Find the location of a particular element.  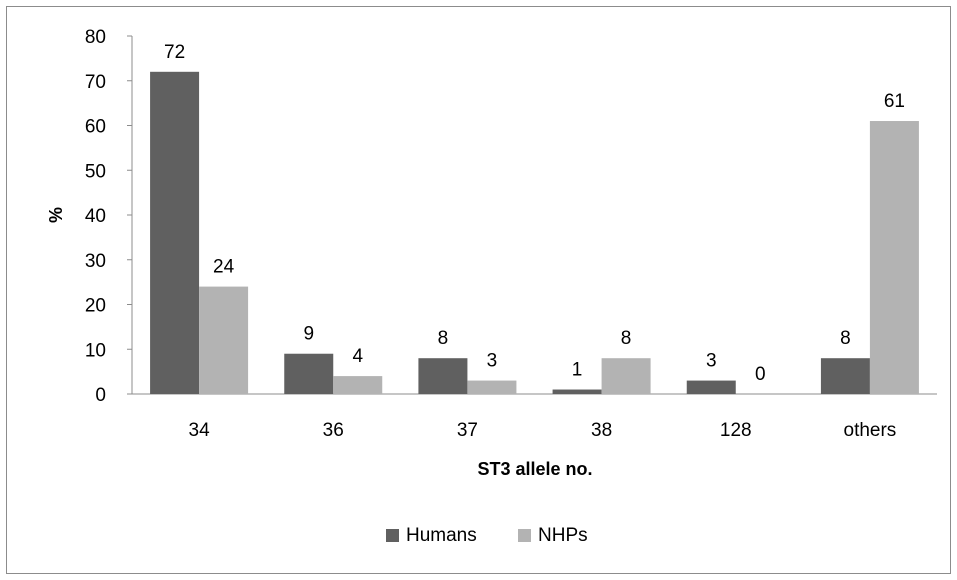

y-axis-title: % is located at coordinates (56, 215).